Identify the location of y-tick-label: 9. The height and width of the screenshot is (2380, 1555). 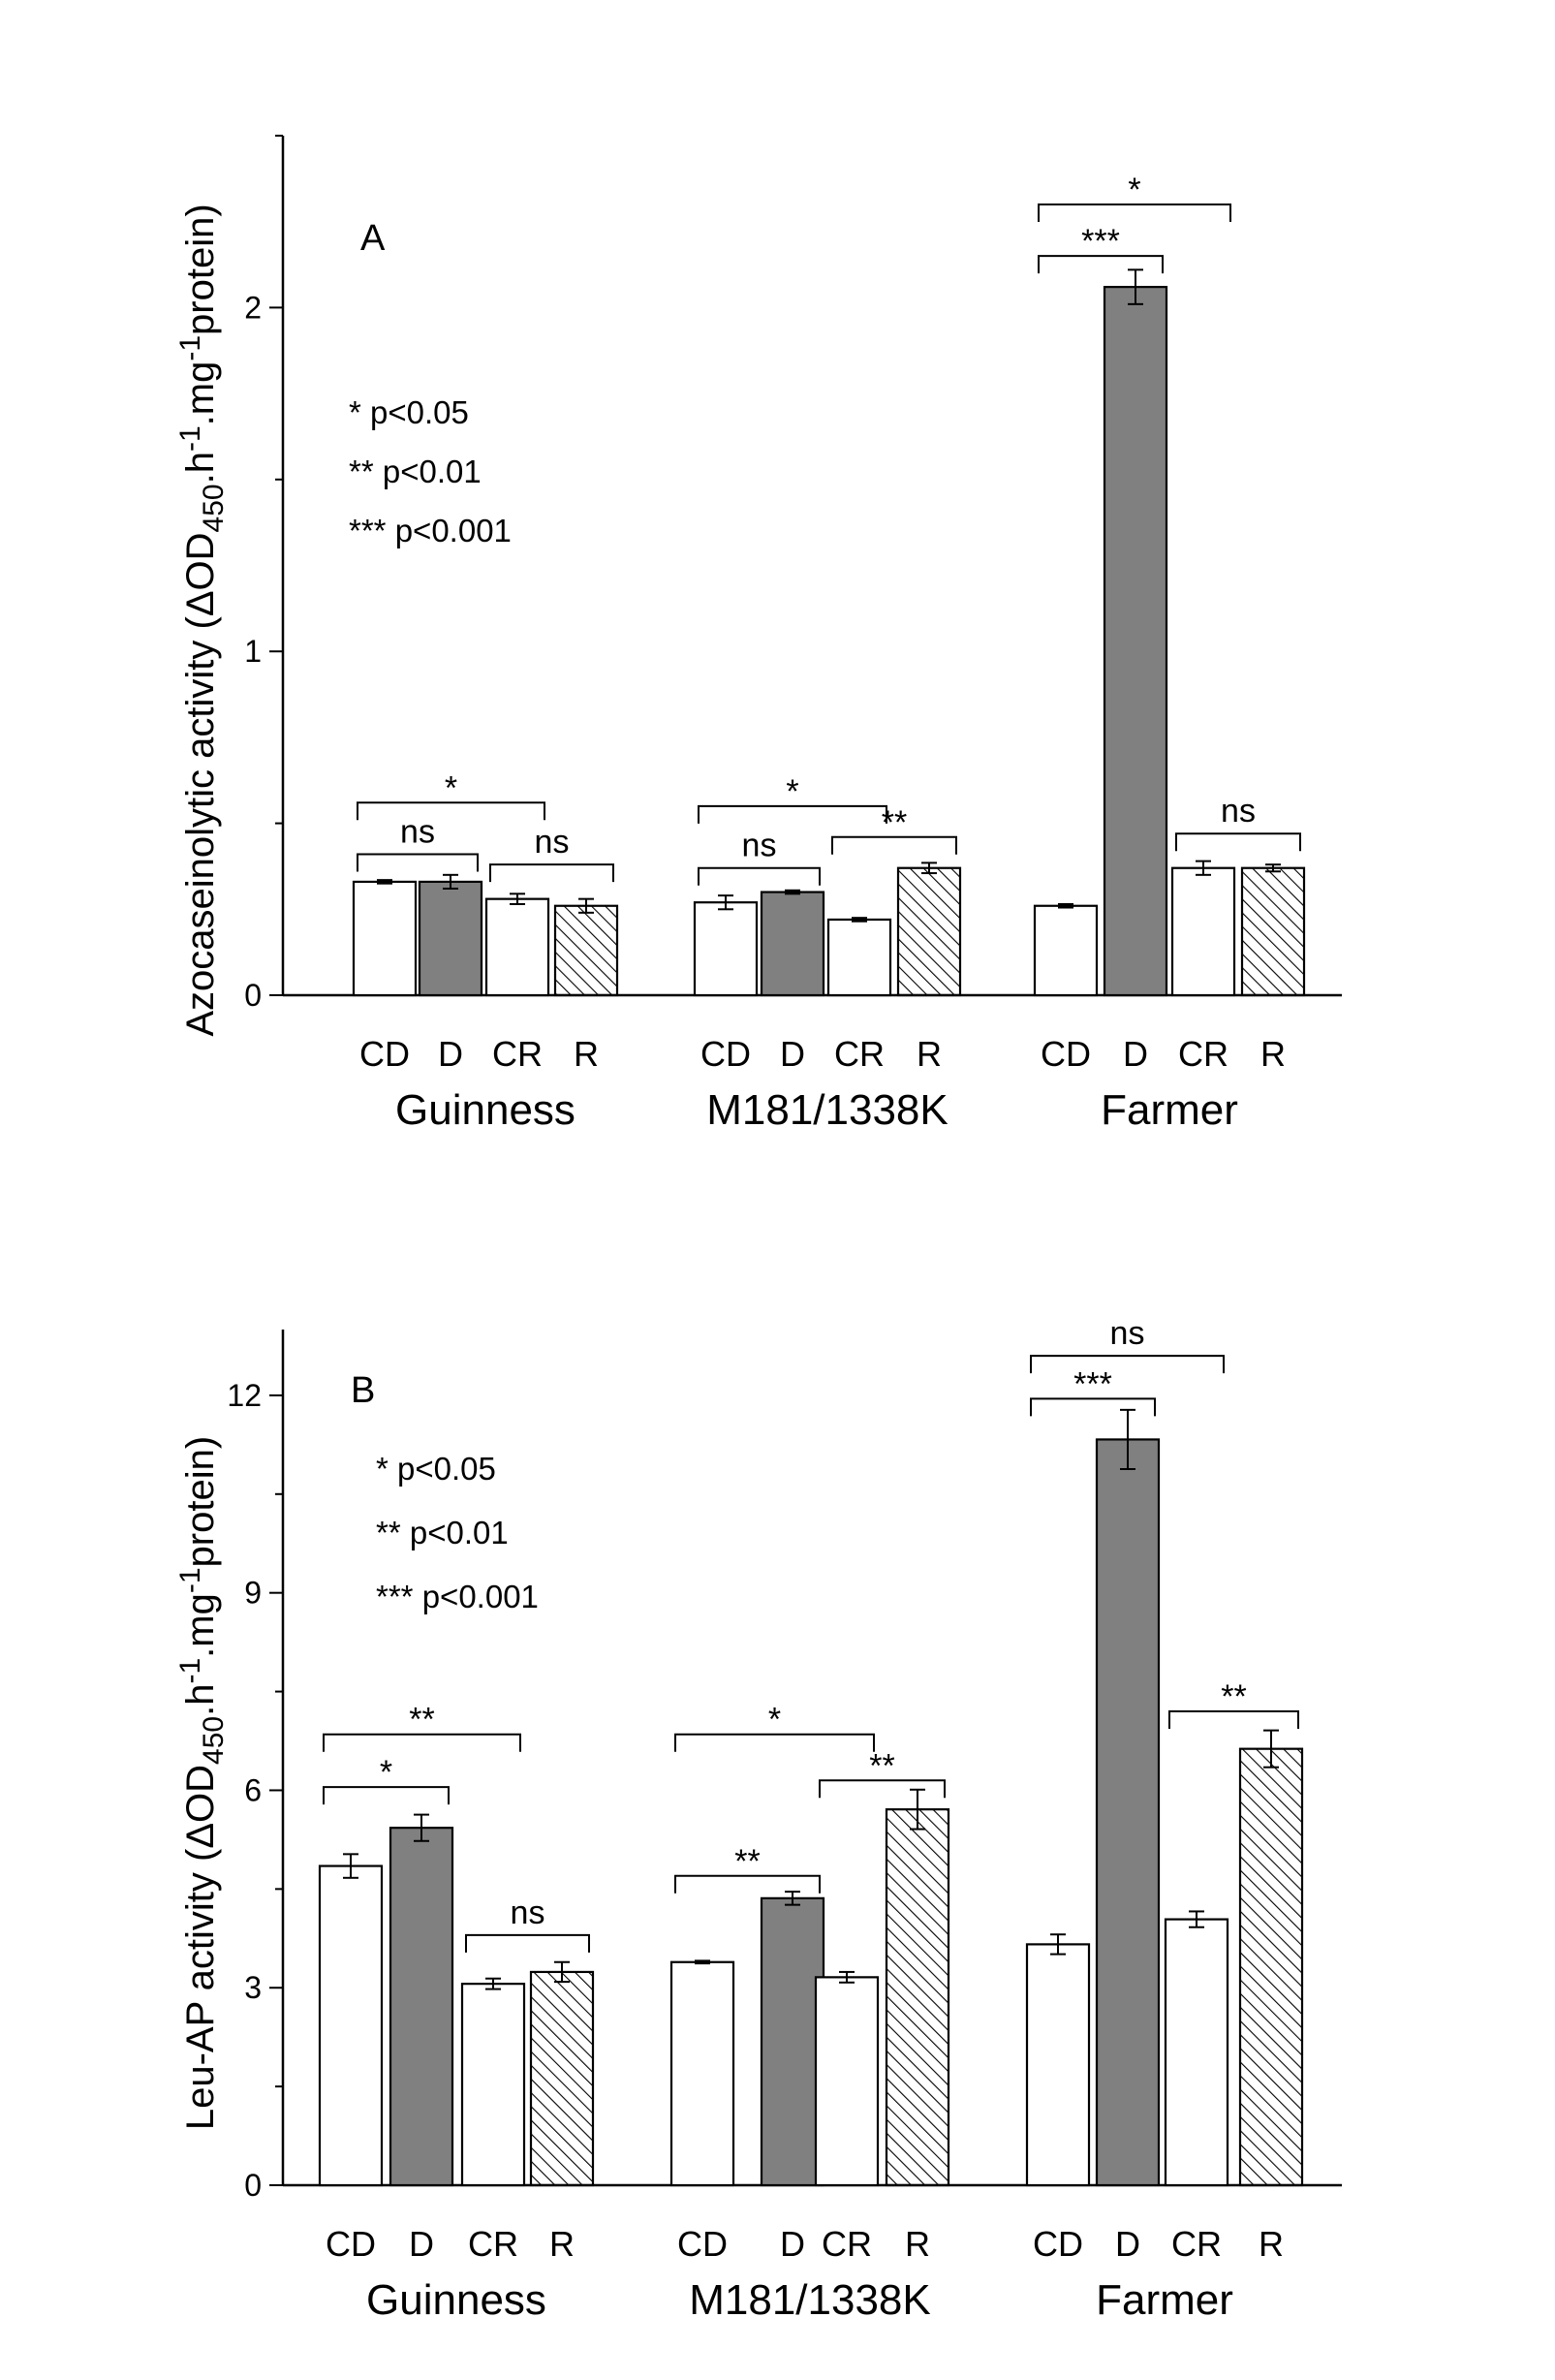
(253, 1593).